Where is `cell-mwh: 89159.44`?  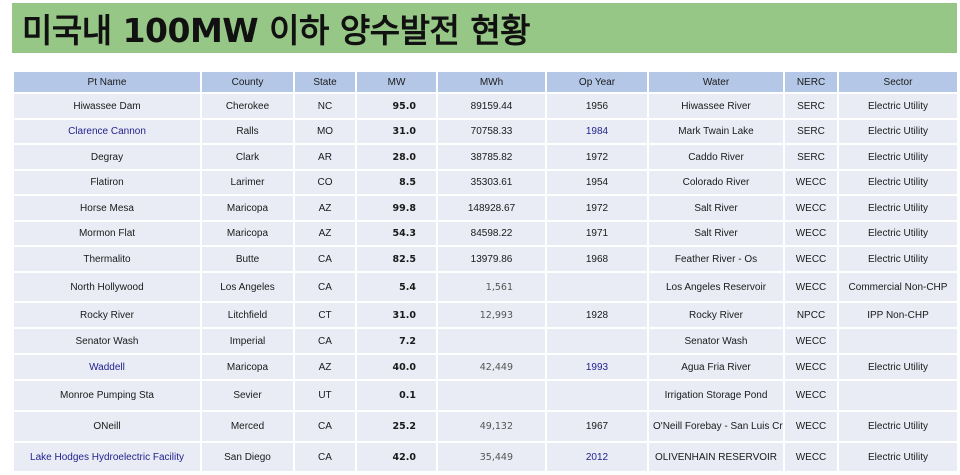
cell-mwh: 89159.44 is located at coordinates (491, 106).